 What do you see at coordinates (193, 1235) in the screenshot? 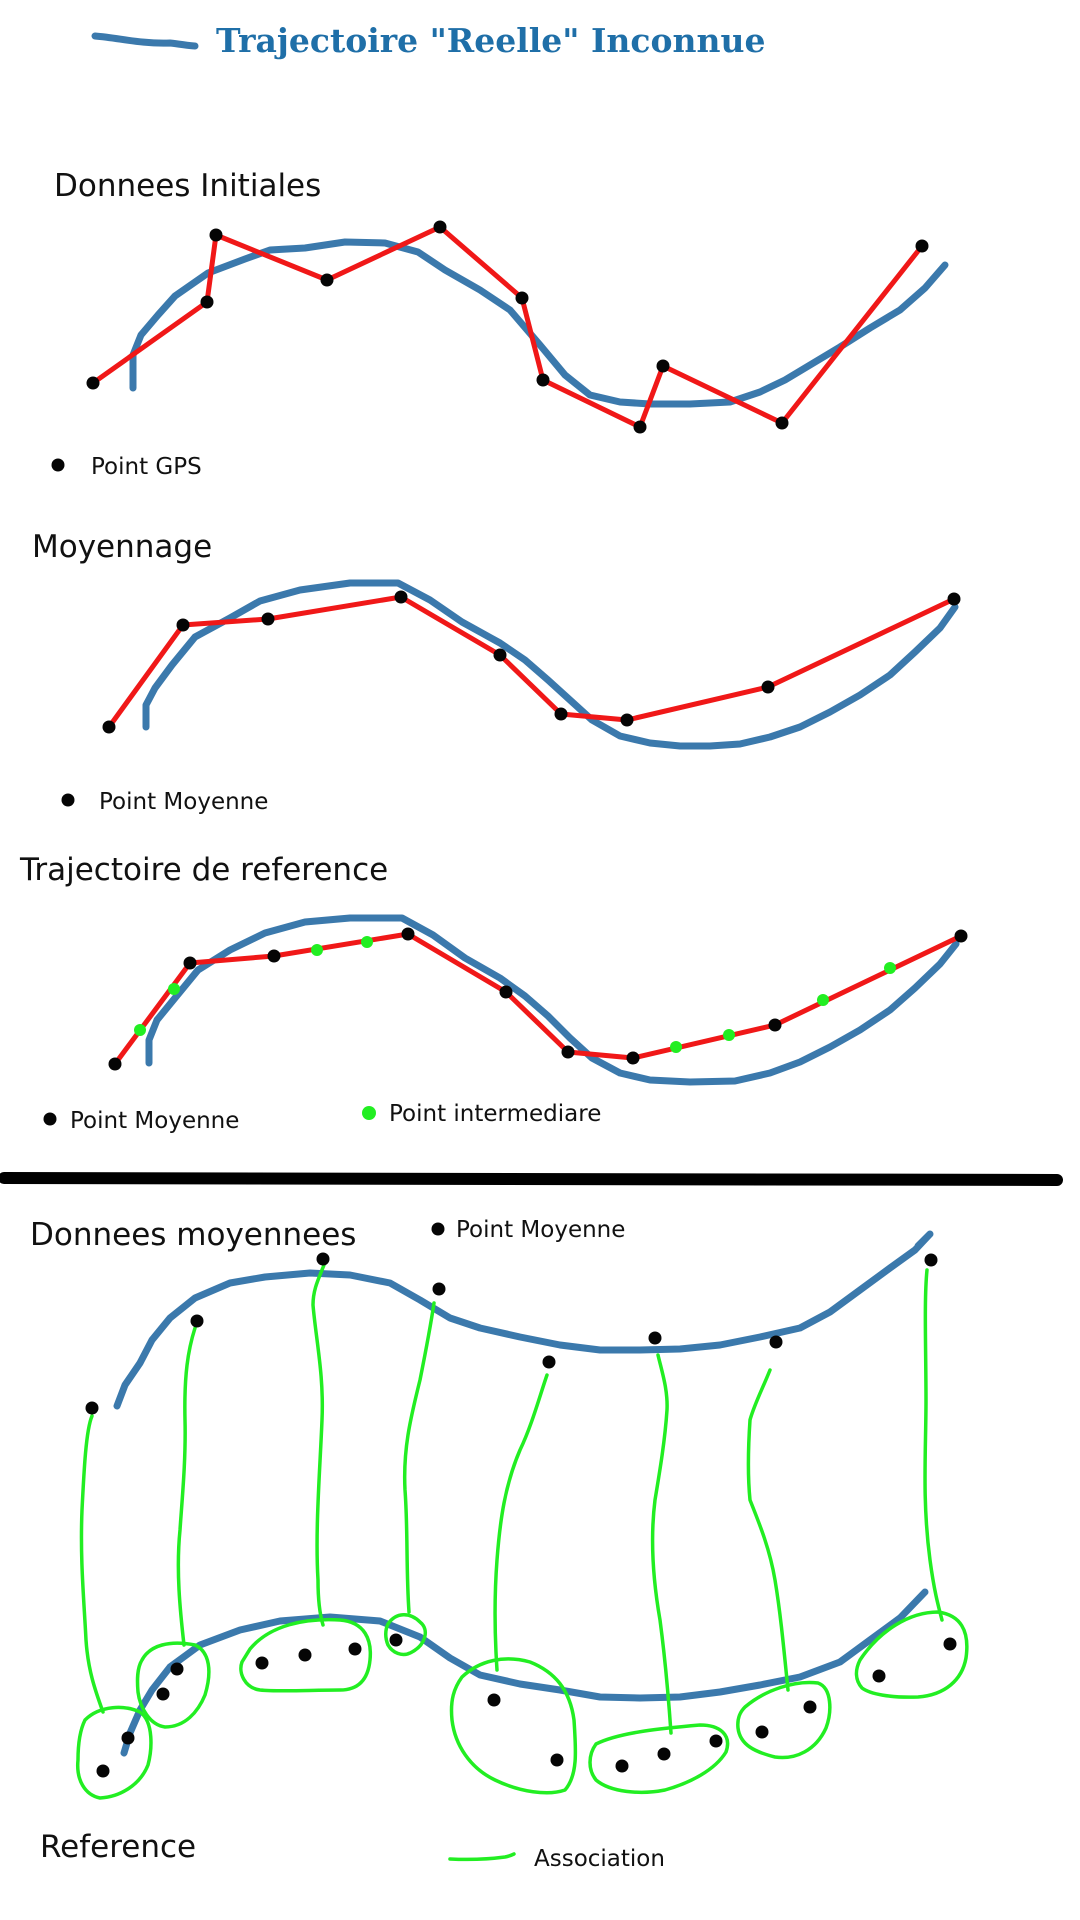
I see `section-title-averaged-data: Donnees moyennees` at bounding box center [193, 1235].